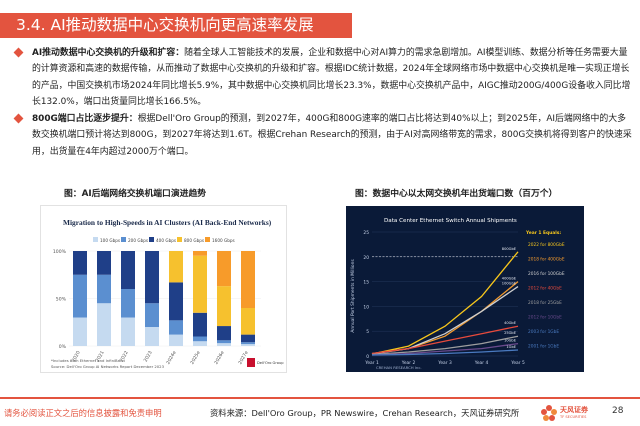  I want to click on series-label: 1GbE, so click(511, 347).